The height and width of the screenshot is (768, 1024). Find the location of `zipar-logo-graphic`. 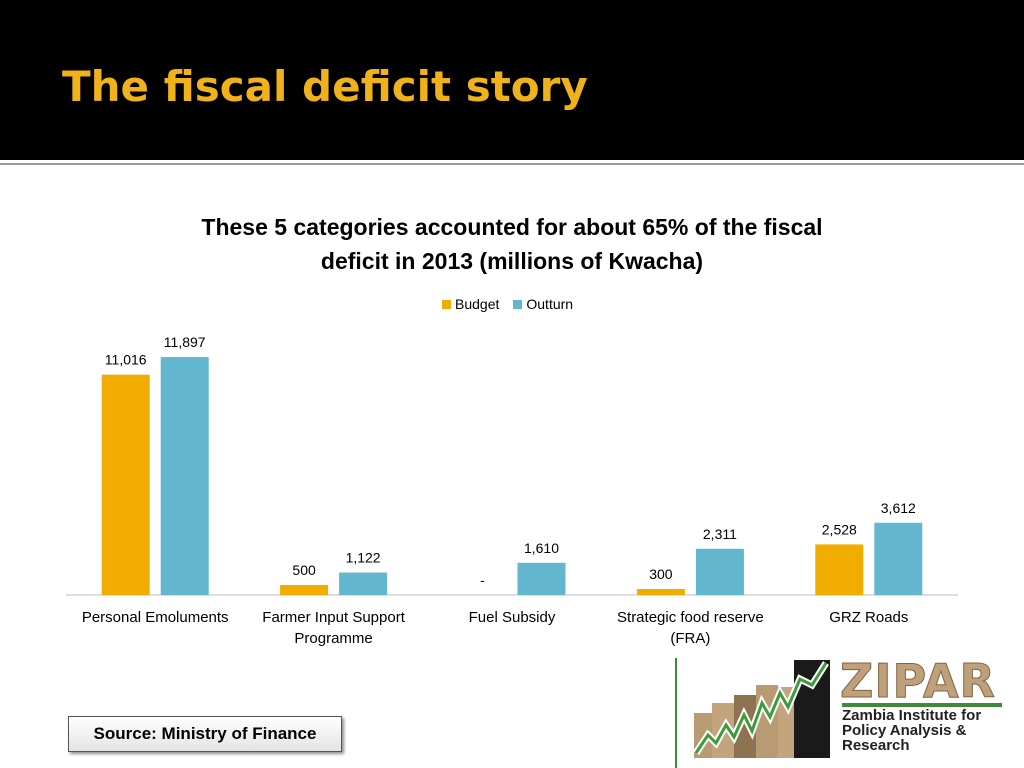

zipar-logo-graphic is located at coordinates (761, 709).